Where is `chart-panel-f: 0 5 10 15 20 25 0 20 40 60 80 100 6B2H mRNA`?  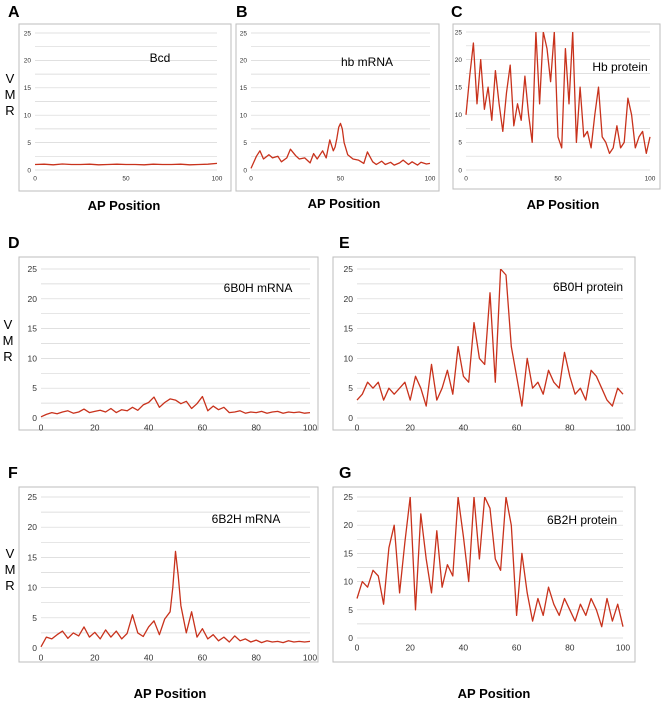 chart-panel-f: 0 5 10 15 20 25 0 20 40 60 80 100 6B2H mRNA is located at coordinates (168, 574).